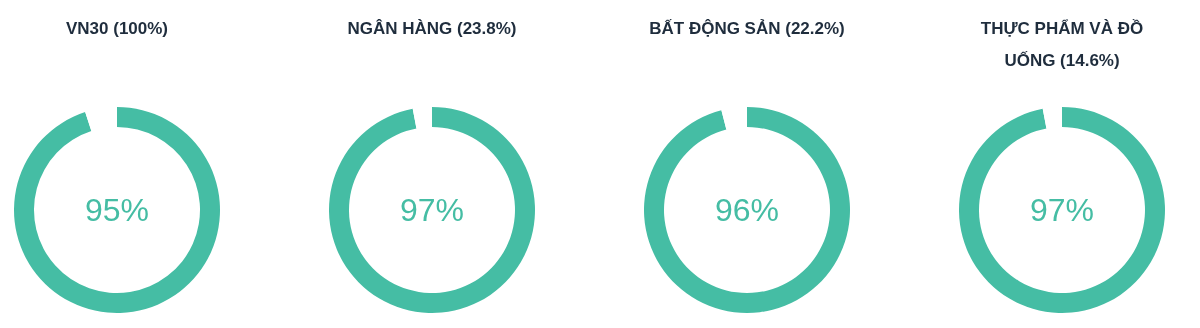 This screenshot has width=1200, height=328. I want to click on data-label: 96%, so click(747, 210).